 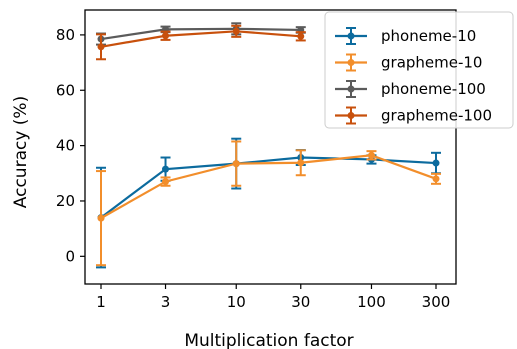 I want to click on legend-label: grapheme-100, so click(x=436, y=116).